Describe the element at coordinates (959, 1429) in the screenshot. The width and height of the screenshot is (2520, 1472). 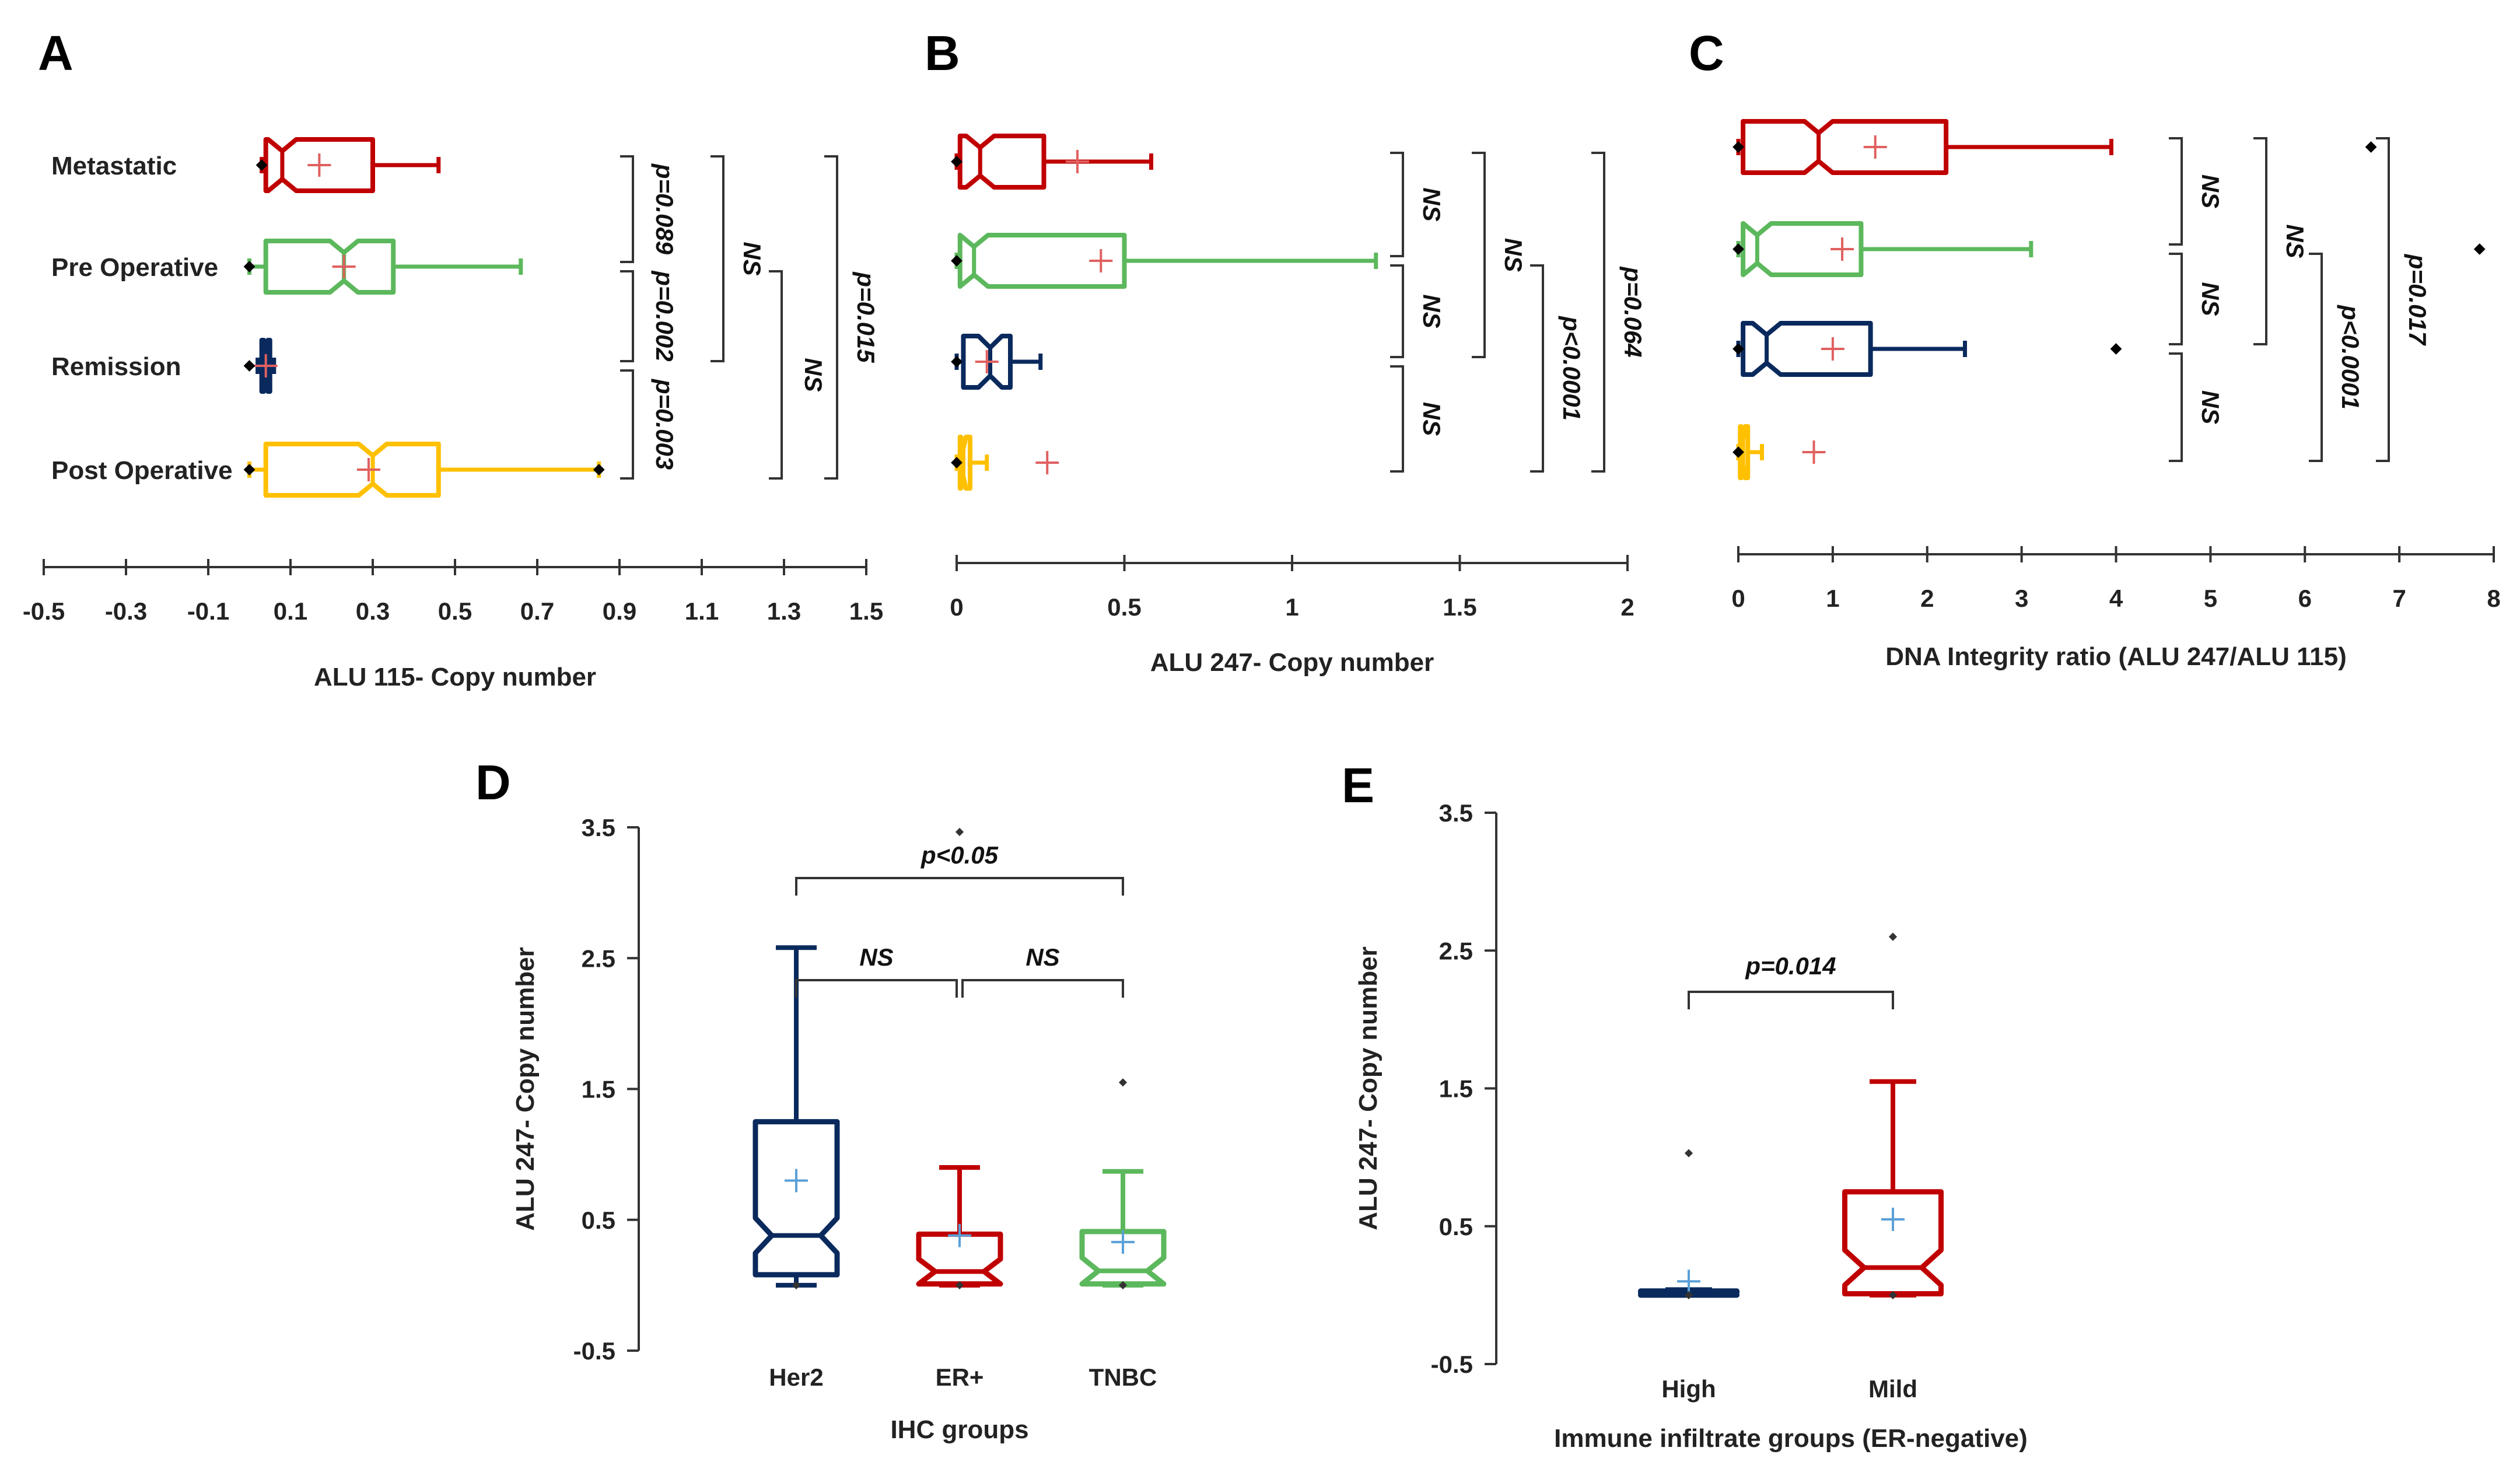
I see `x-axis-title: IHC groups` at that location.